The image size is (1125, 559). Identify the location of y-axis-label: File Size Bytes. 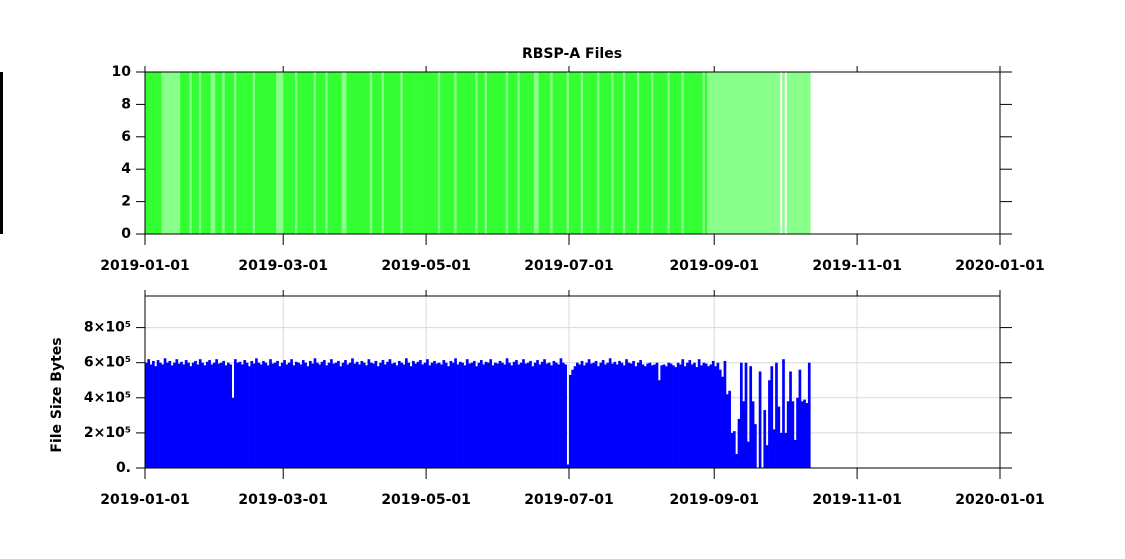
(57, 394).